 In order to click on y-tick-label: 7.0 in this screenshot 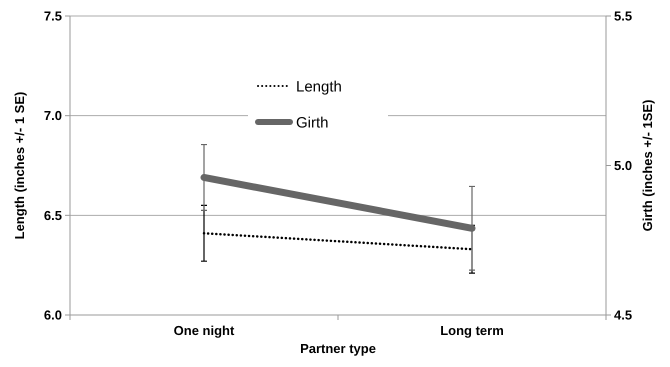, I will do `click(53, 116)`.